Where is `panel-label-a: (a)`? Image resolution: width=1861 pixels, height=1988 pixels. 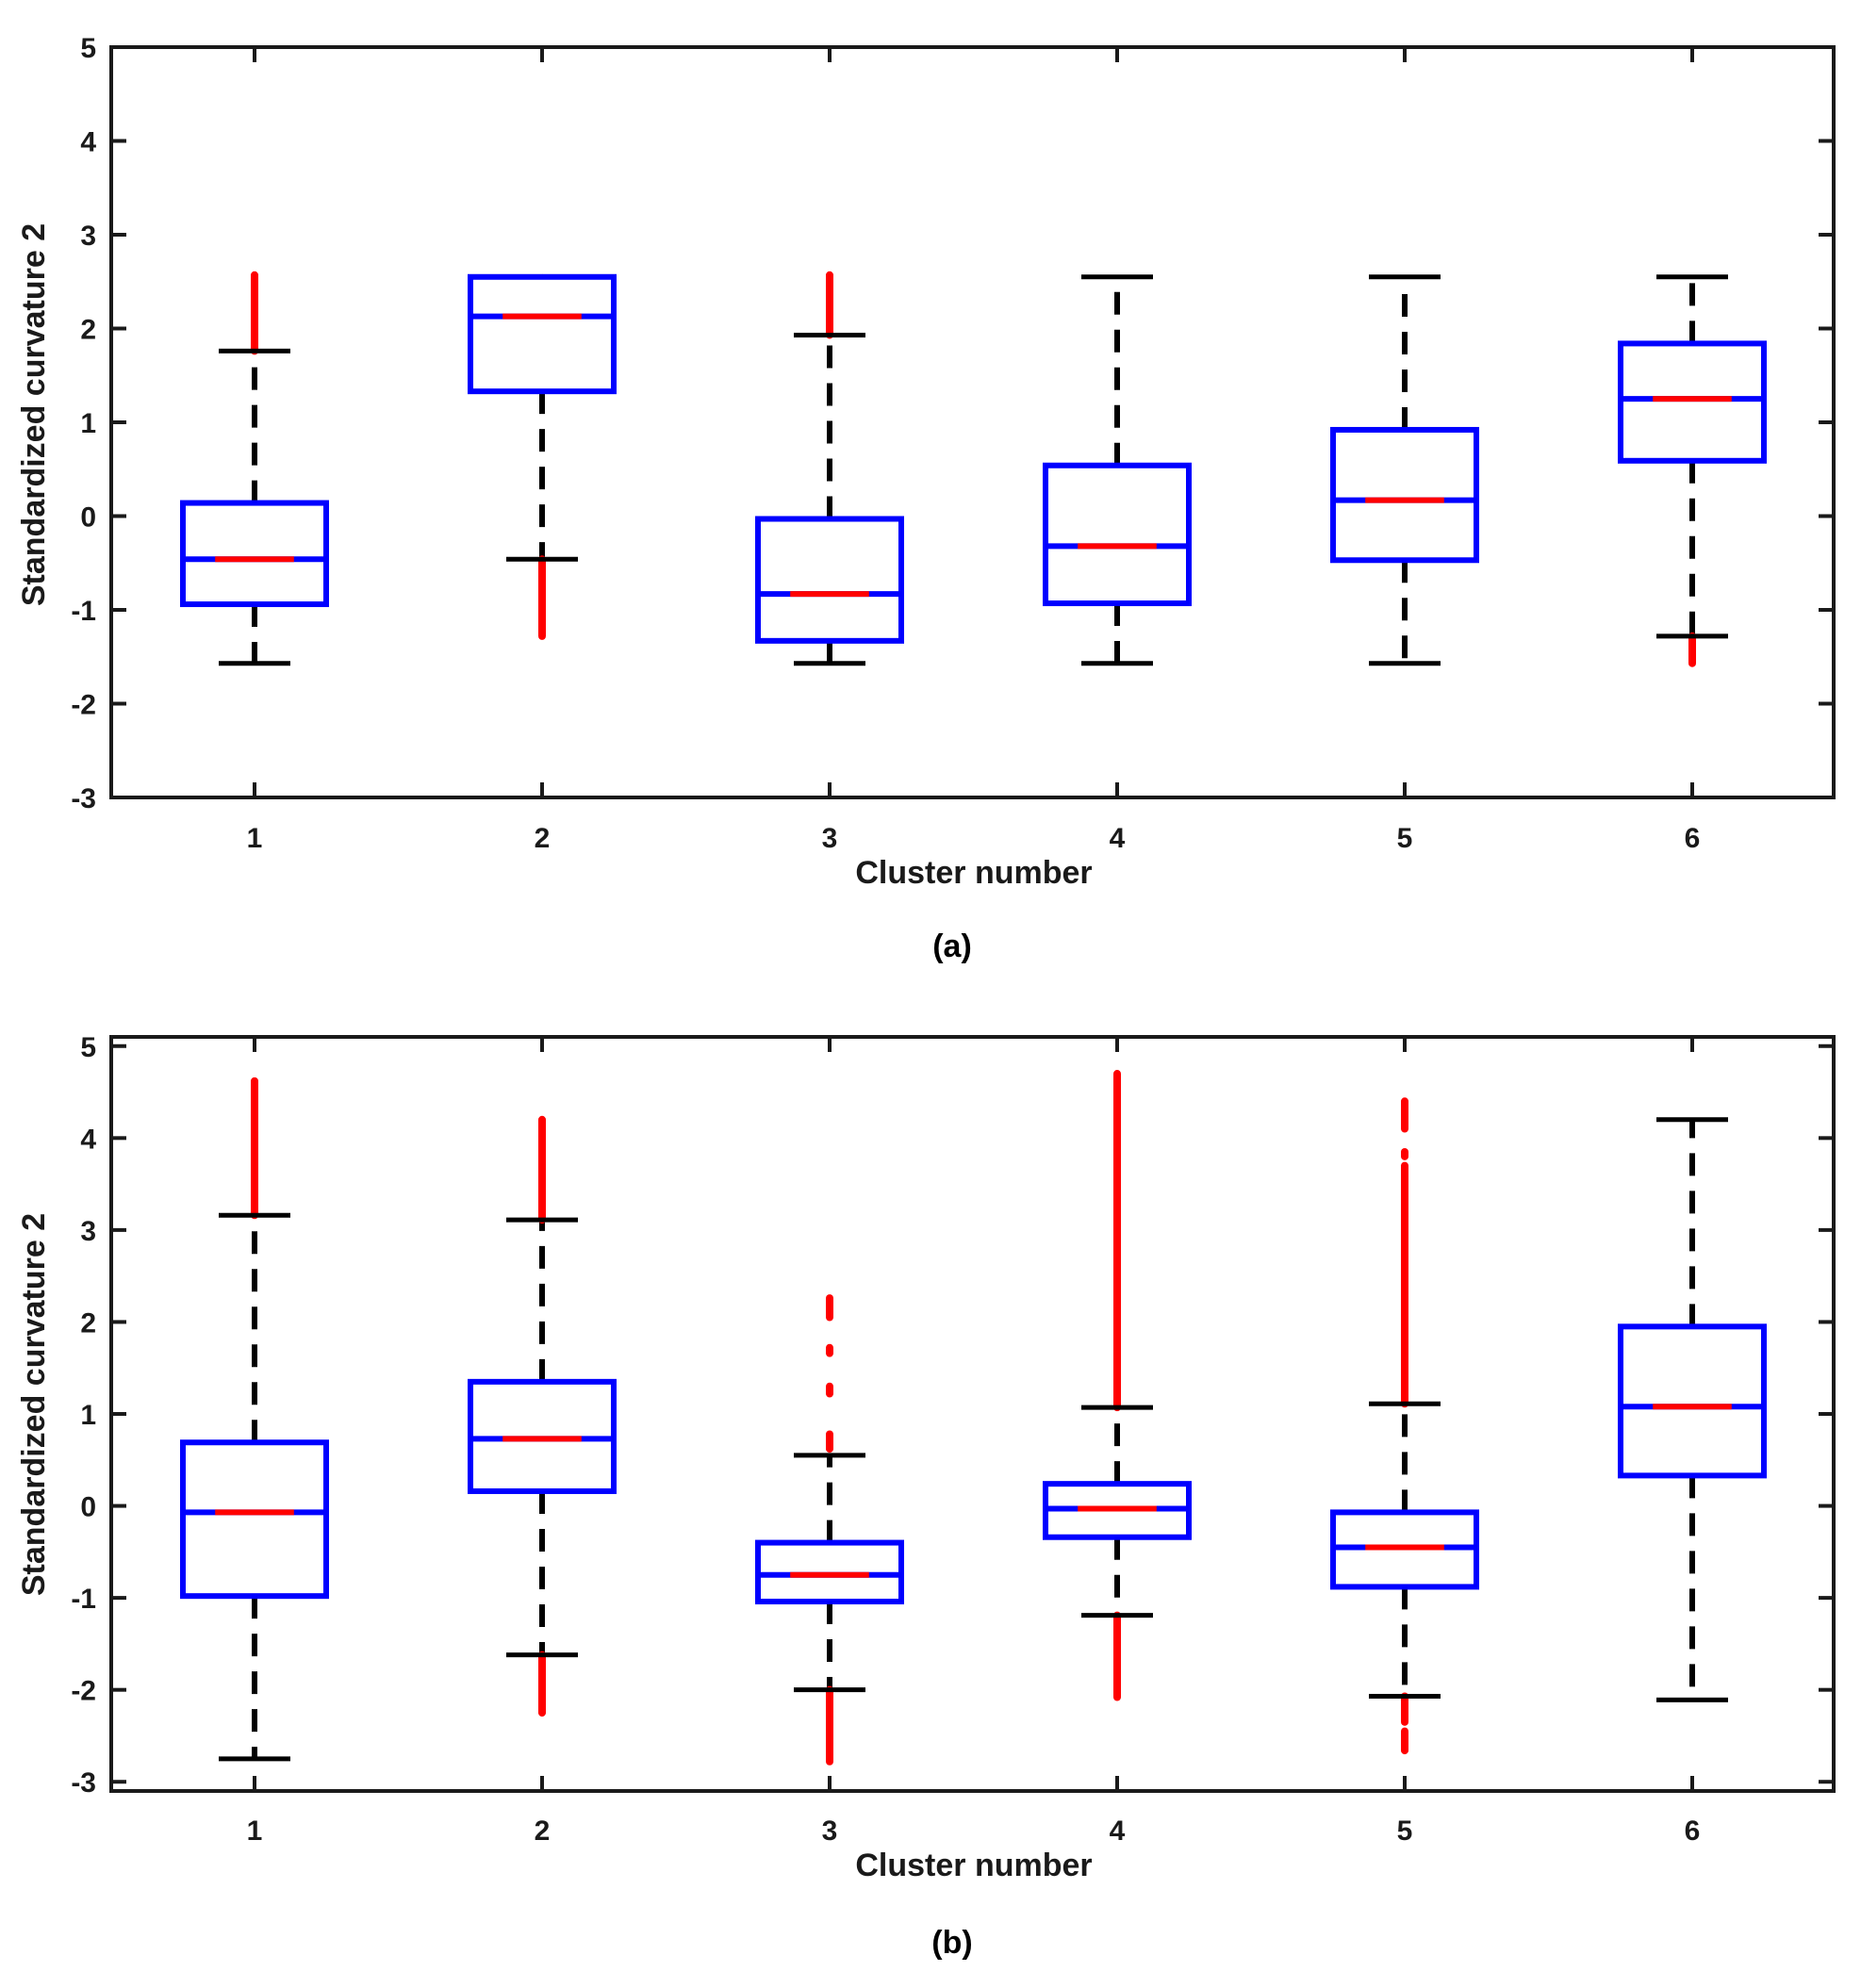
panel-label-a: (a) is located at coordinates (952, 946).